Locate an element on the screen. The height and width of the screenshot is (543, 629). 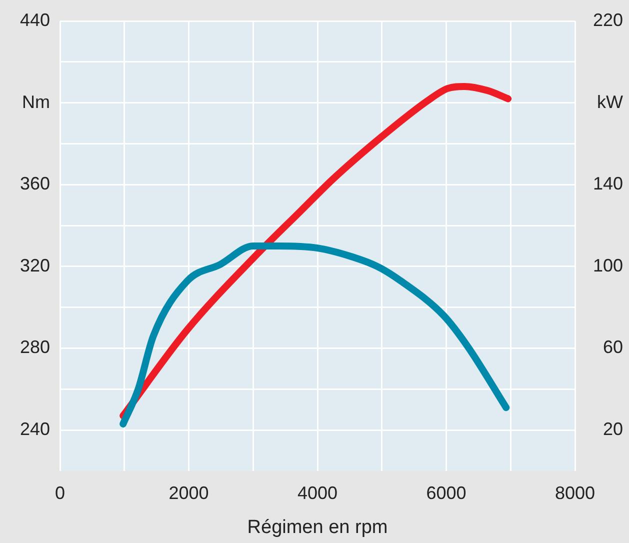
y-tick-label: 440 is located at coordinates (35, 20).